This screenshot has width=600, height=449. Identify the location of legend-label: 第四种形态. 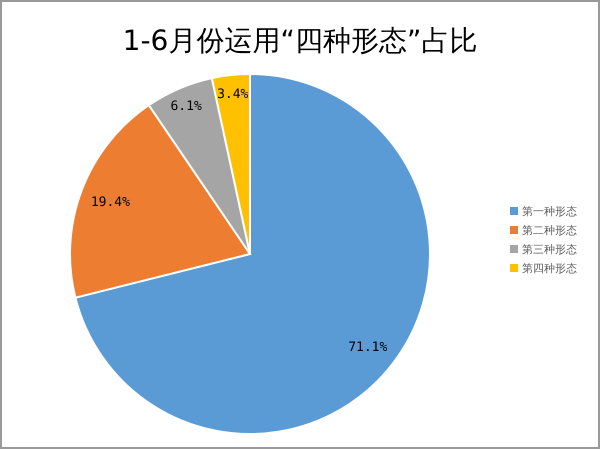
(549, 268).